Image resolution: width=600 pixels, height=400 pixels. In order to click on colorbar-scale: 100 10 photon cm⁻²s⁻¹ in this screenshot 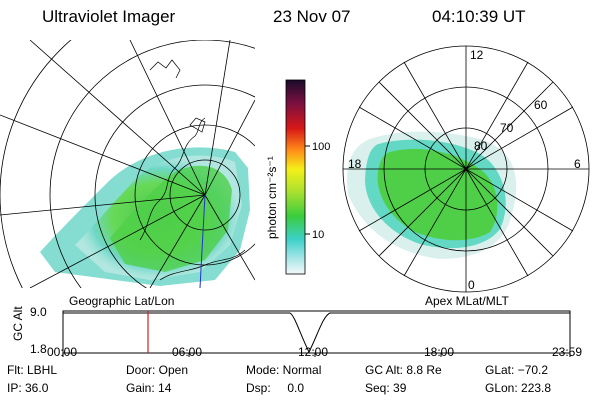, I will do `click(297, 177)`.